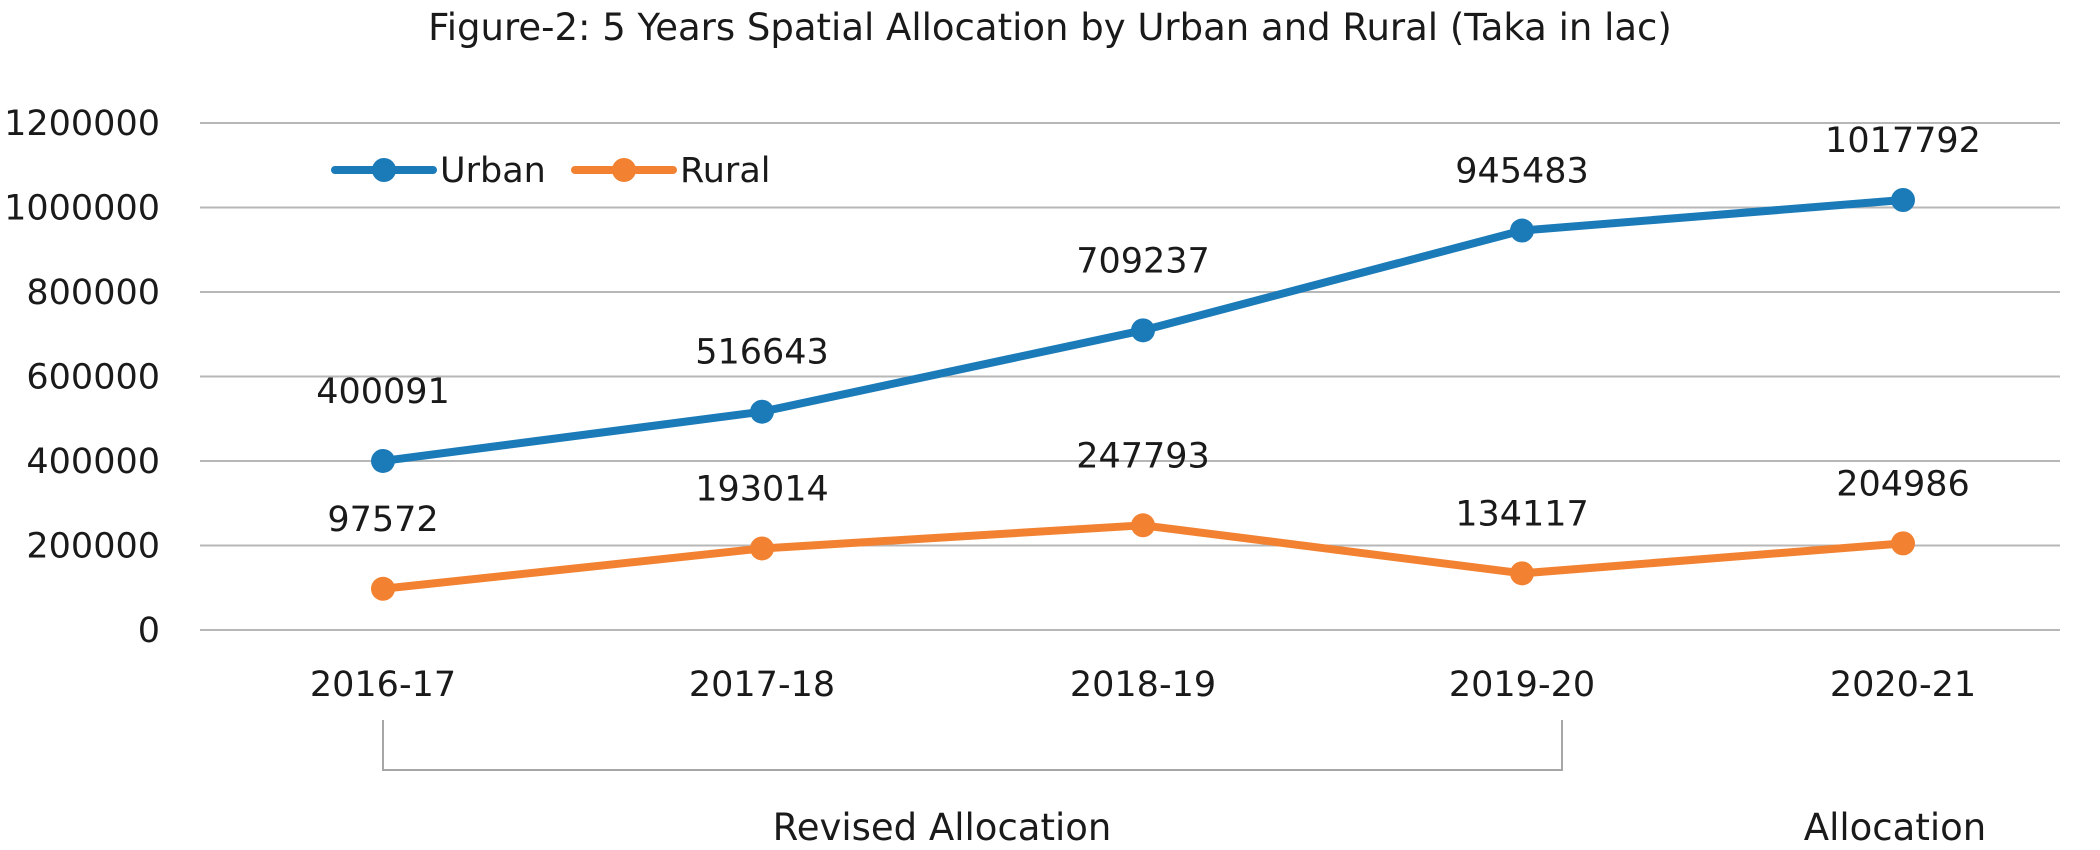  Describe the element at coordinates (382, 520) in the screenshot. I see `data-label-rural: 97572` at that location.